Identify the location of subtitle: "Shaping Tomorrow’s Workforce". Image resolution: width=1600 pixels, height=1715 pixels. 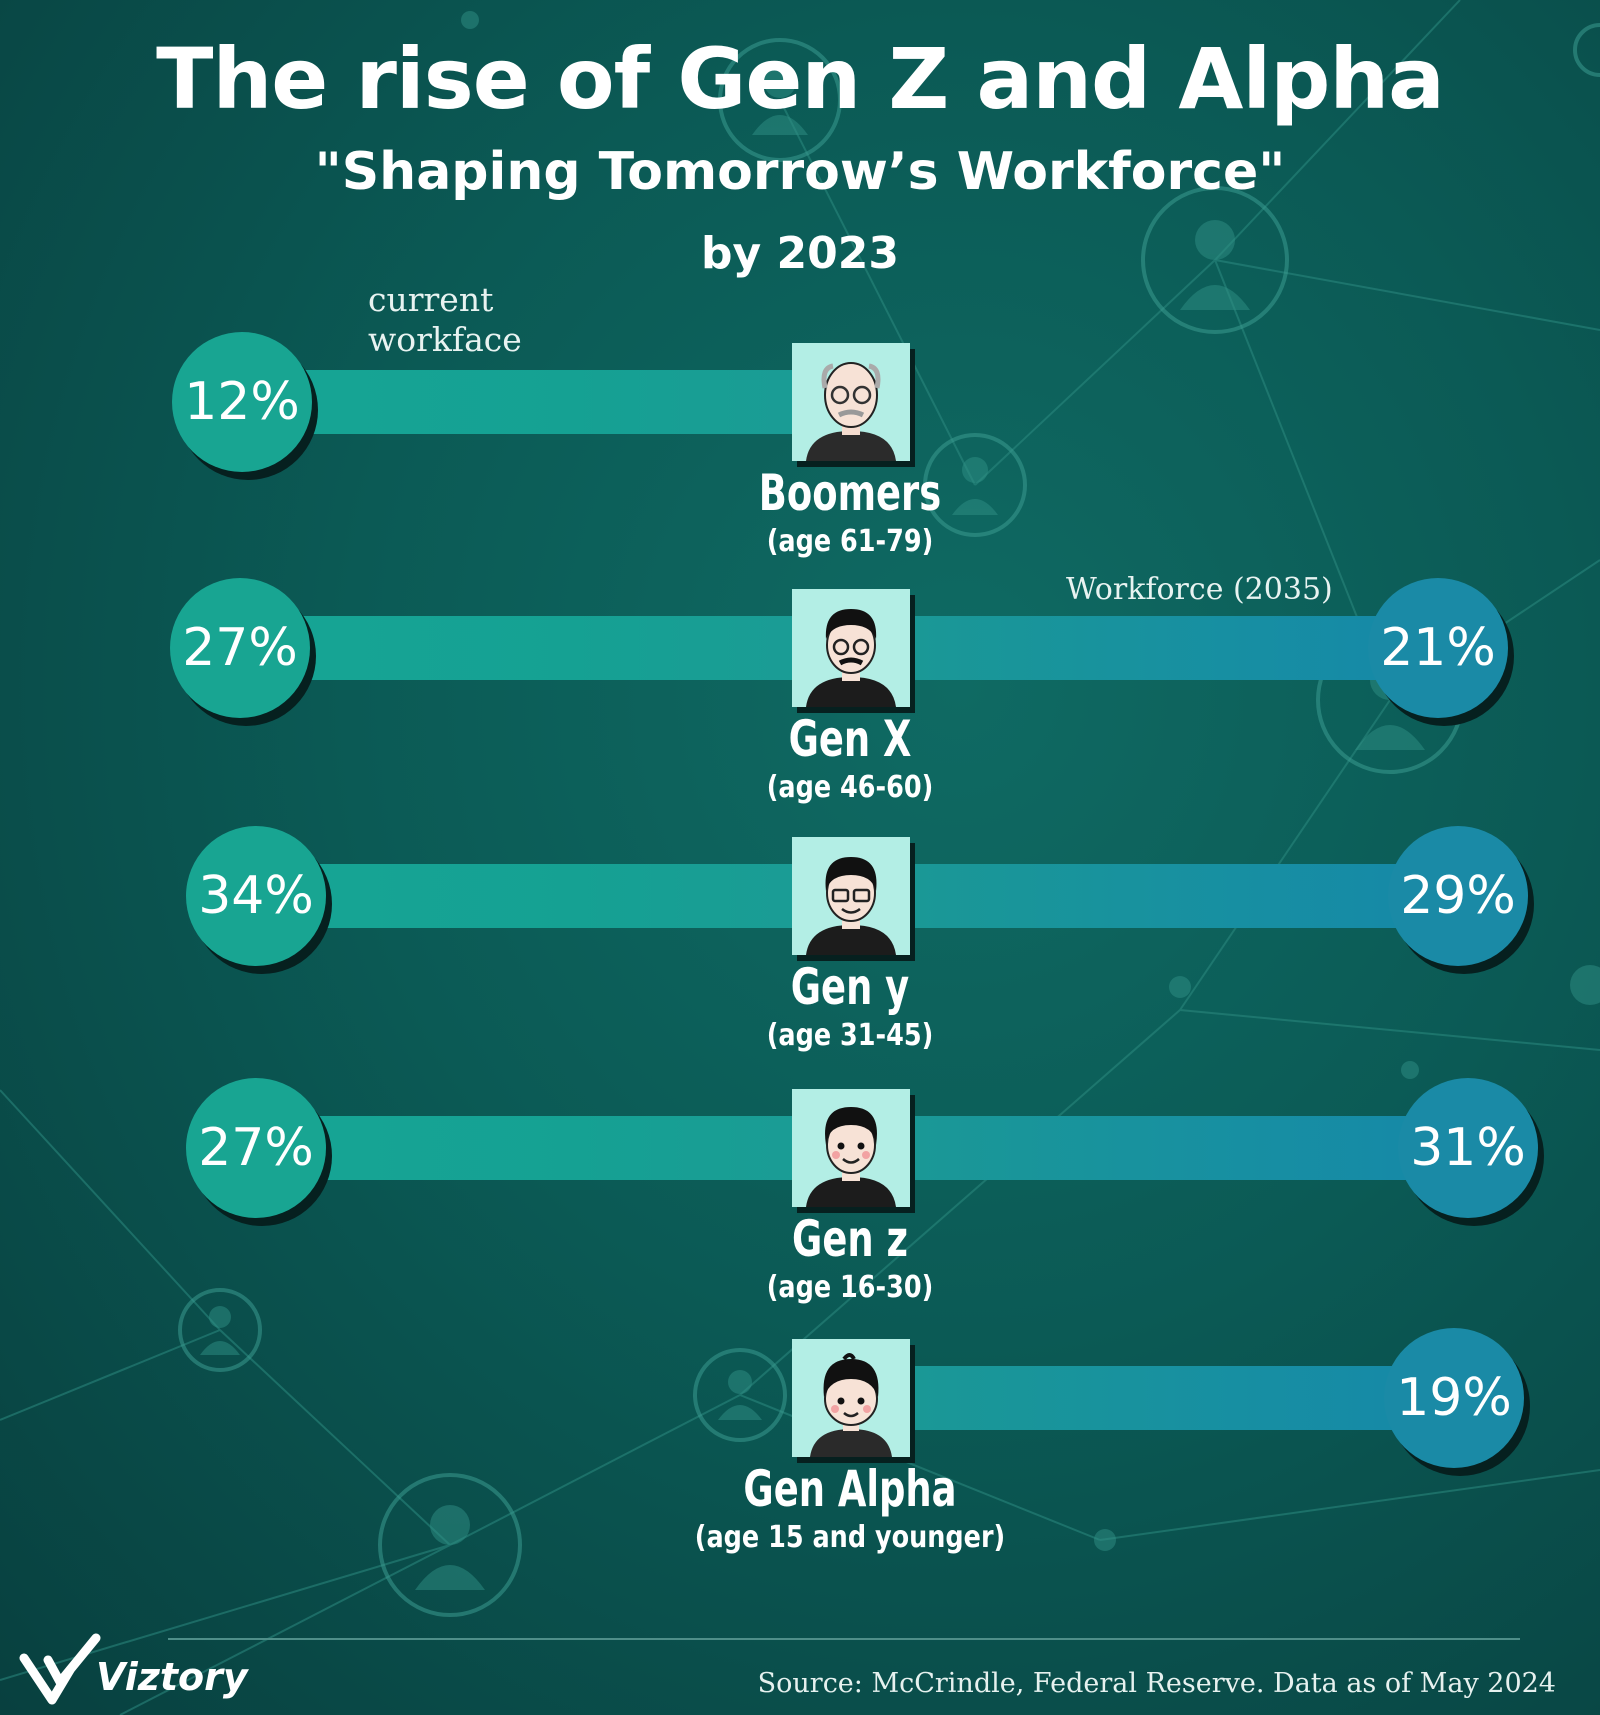
(800, 172).